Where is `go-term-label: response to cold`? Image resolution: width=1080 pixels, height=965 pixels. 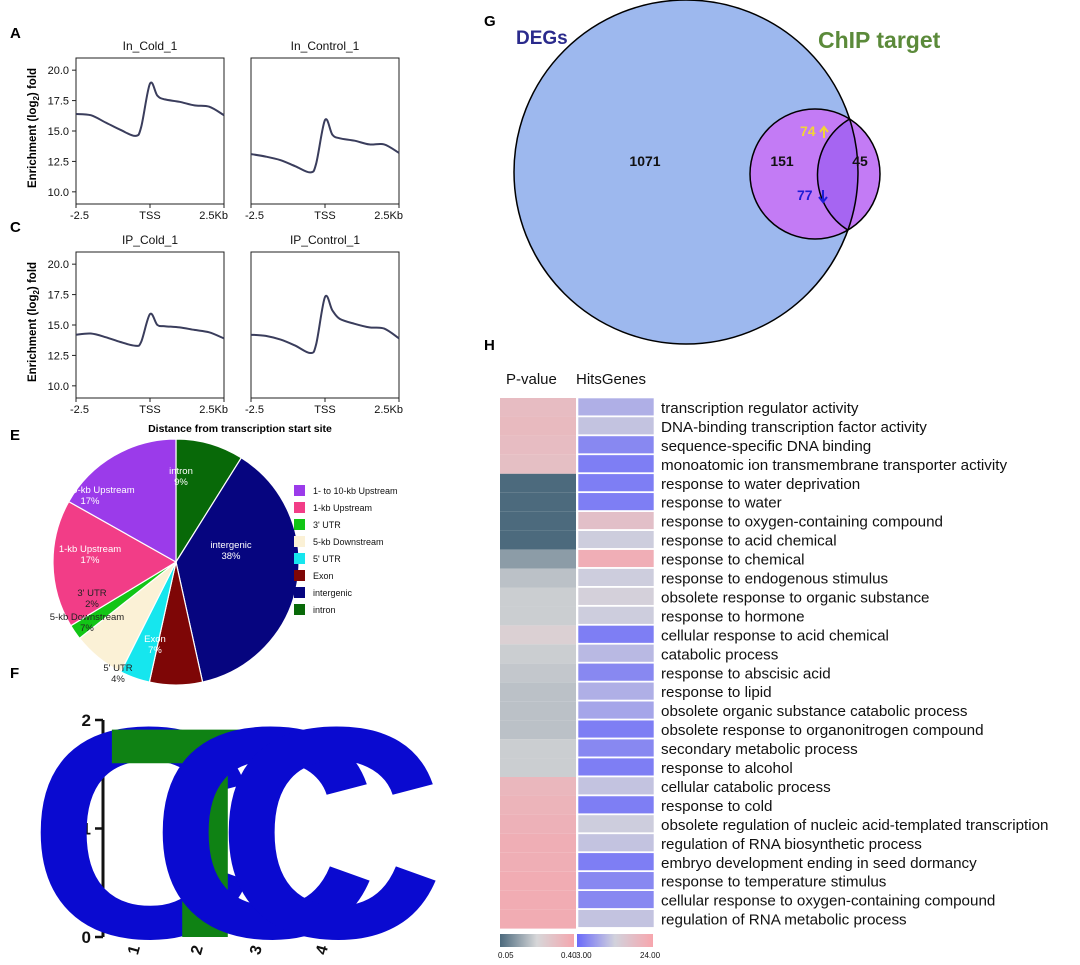
go-term-label: response to cold is located at coordinates (716, 806).